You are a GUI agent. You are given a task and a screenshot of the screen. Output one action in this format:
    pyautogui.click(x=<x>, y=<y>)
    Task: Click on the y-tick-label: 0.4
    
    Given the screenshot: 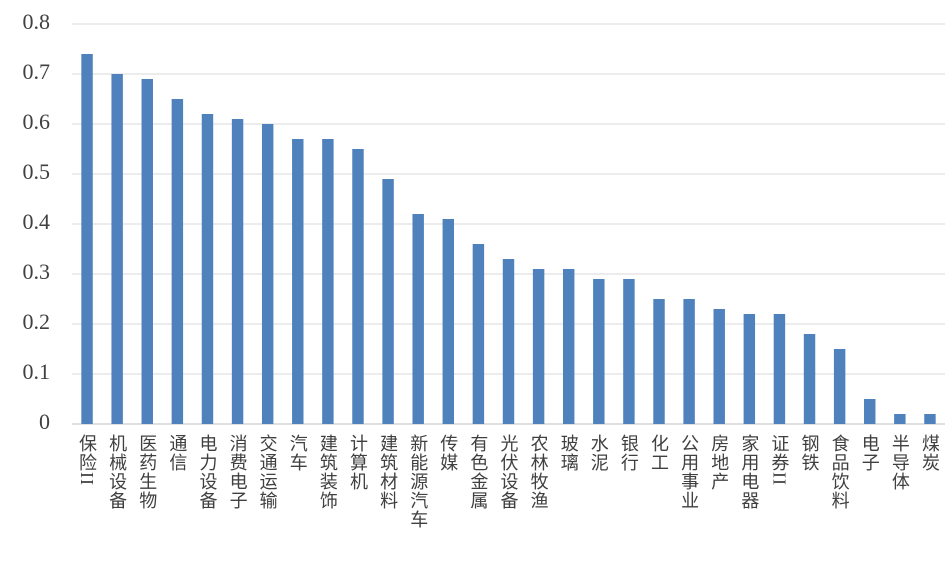 What is the action you would take?
    pyautogui.click(x=37, y=221)
    